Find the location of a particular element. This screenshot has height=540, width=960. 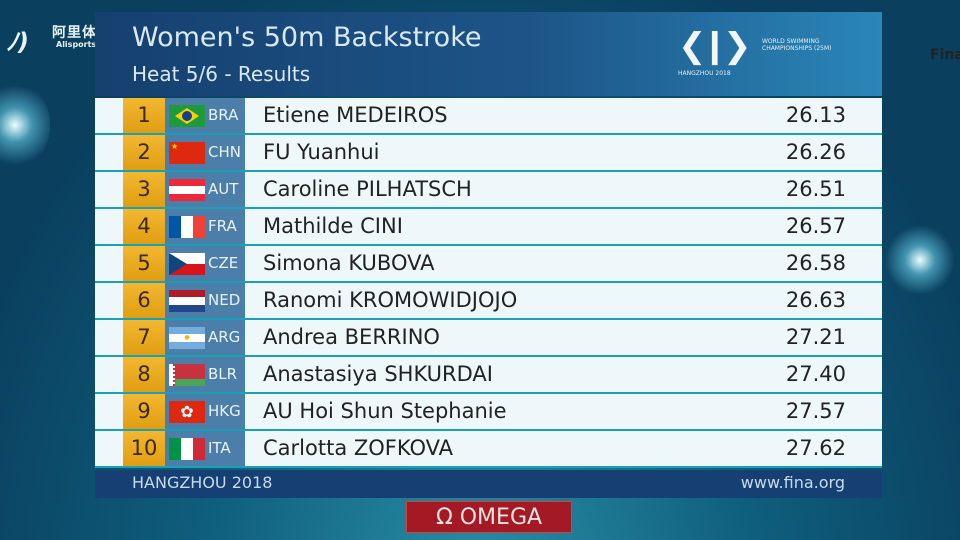

result-time: 26.51 is located at coordinates (815, 189).